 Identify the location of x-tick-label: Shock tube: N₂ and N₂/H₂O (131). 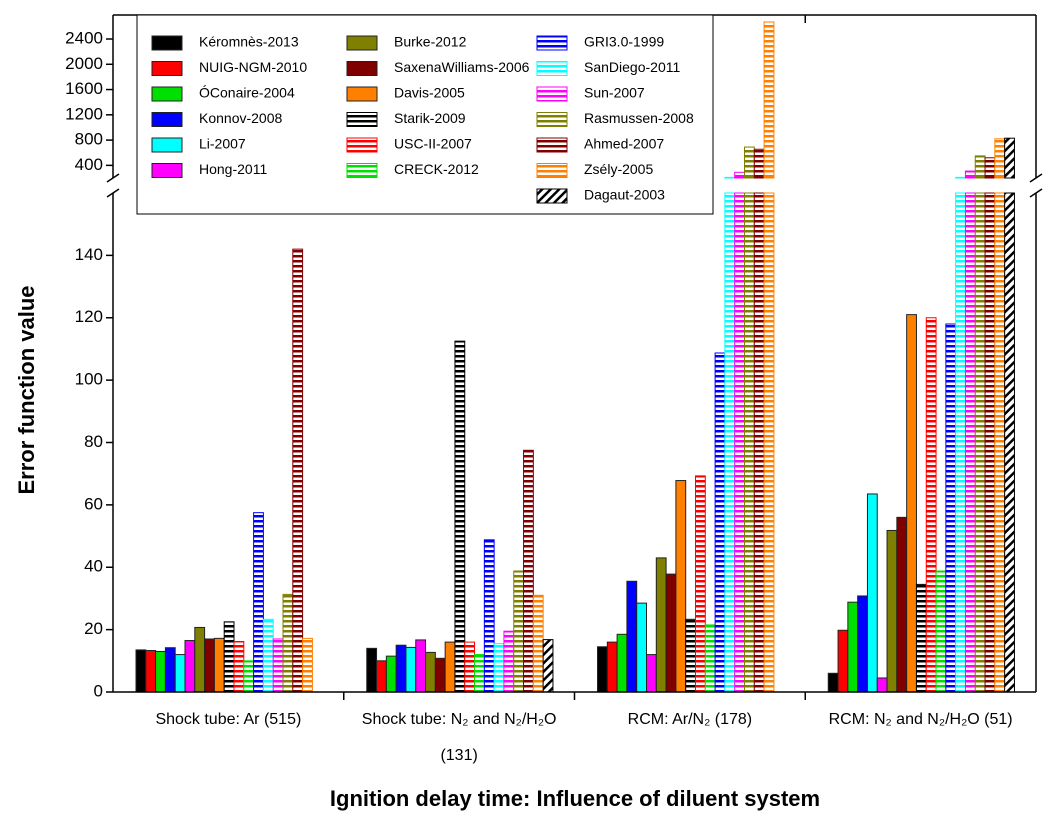
(459, 737).